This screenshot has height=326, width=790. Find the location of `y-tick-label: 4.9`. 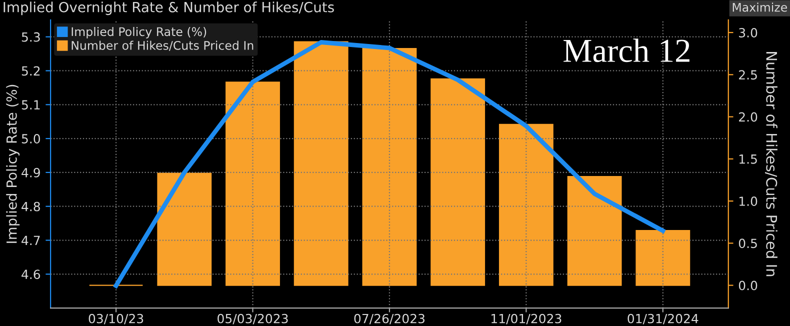

y-tick-label: 4.9 is located at coordinates (31, 173).